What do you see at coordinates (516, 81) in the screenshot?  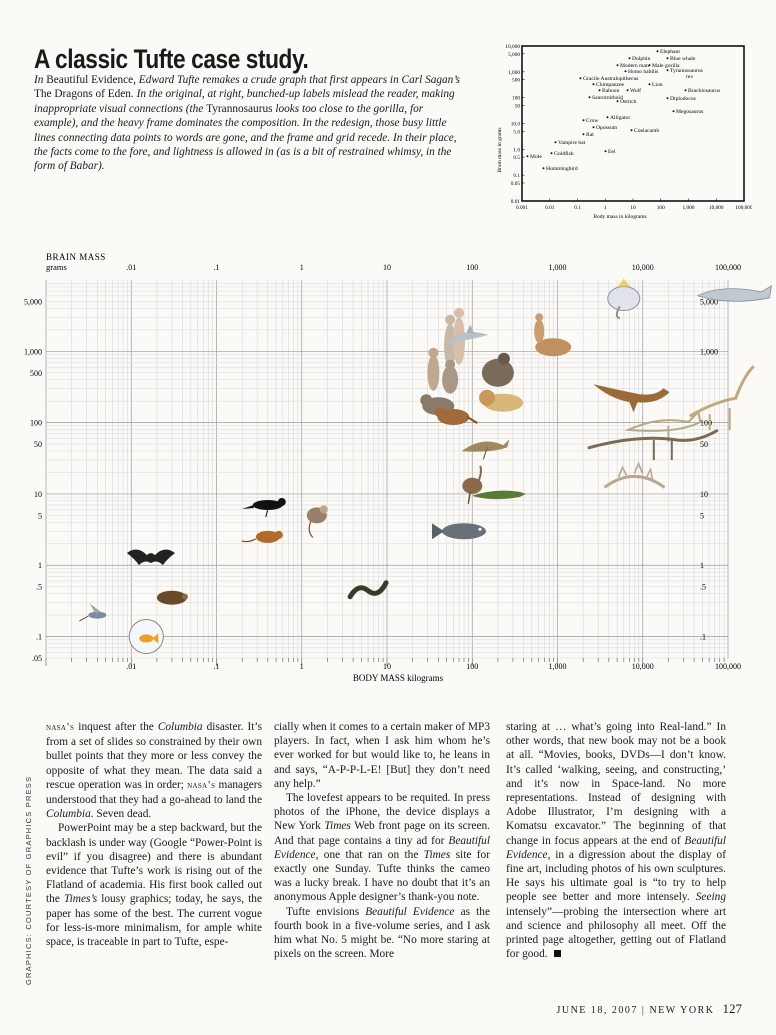 I see `orig-y-tick-label: 500` at bounding box center [516, 81].